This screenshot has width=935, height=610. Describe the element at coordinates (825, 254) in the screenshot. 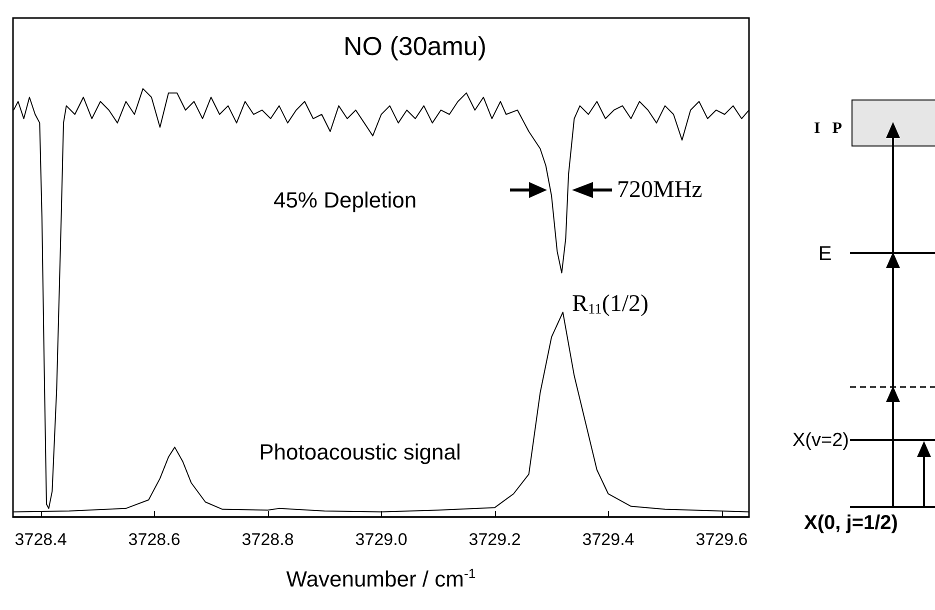

I see `text: E` at that location.